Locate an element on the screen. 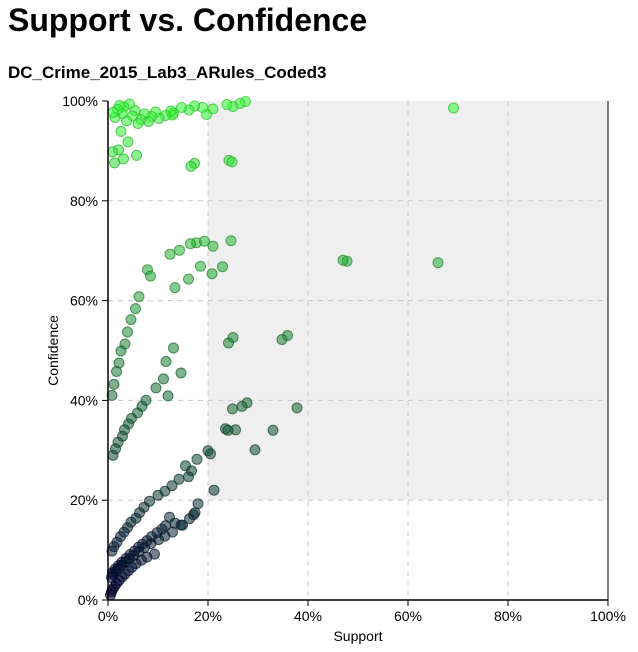 The height and width of the screenshot is (652, 638). y-tick-label: 60% is located at coordinates (84, 301).